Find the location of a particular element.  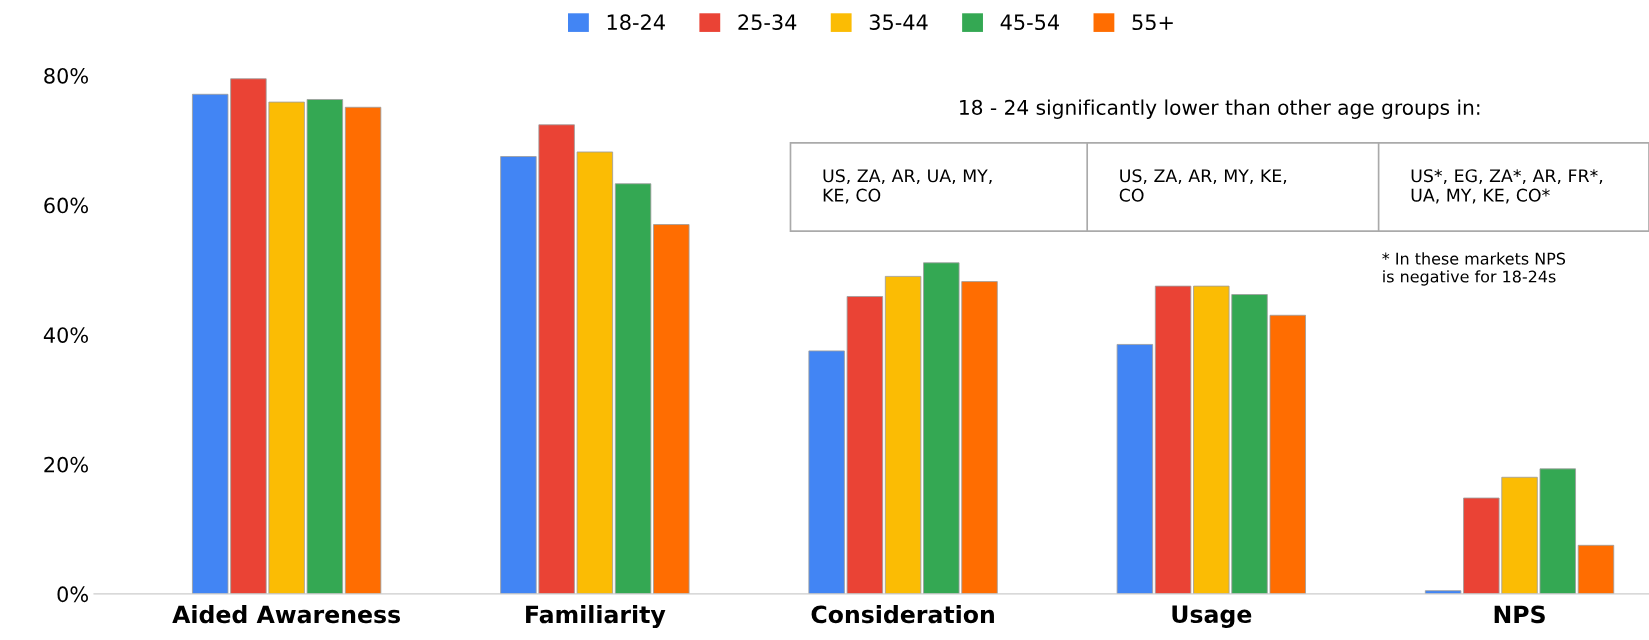

annotation: * In these markets NPS is negative for 18-24s is located at coordinates (1474, 269).